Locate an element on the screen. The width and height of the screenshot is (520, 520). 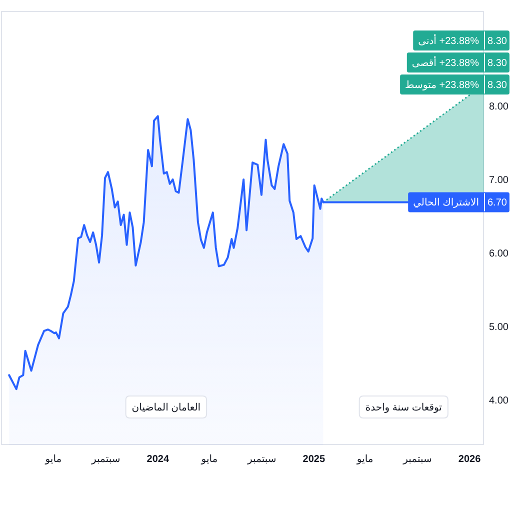
annotation: العامان الماضيان is located at coordinates (166, 408).